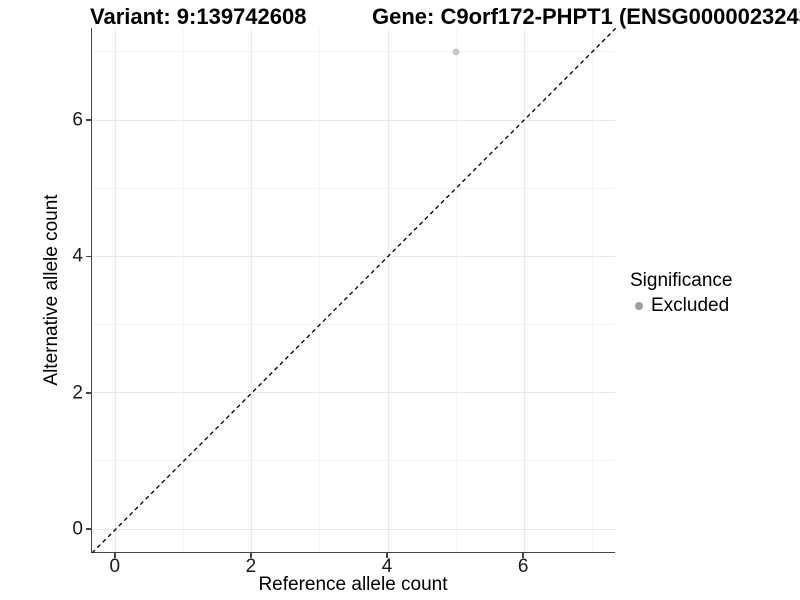 The height and width of the screenshot is (600, 800). I want to click on x-tick-label: 2, so click(251, 566).